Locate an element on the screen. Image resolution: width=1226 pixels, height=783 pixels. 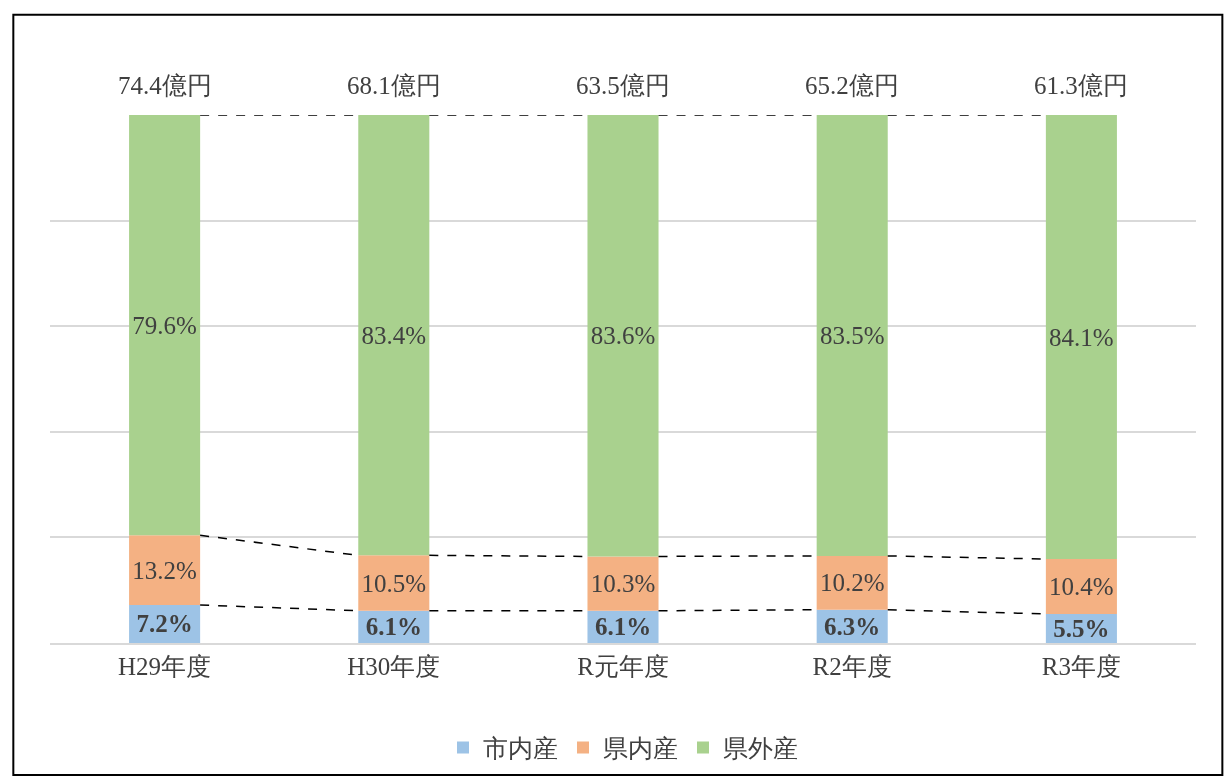
data-label: 7.2% is located at coordinates (164, 624).